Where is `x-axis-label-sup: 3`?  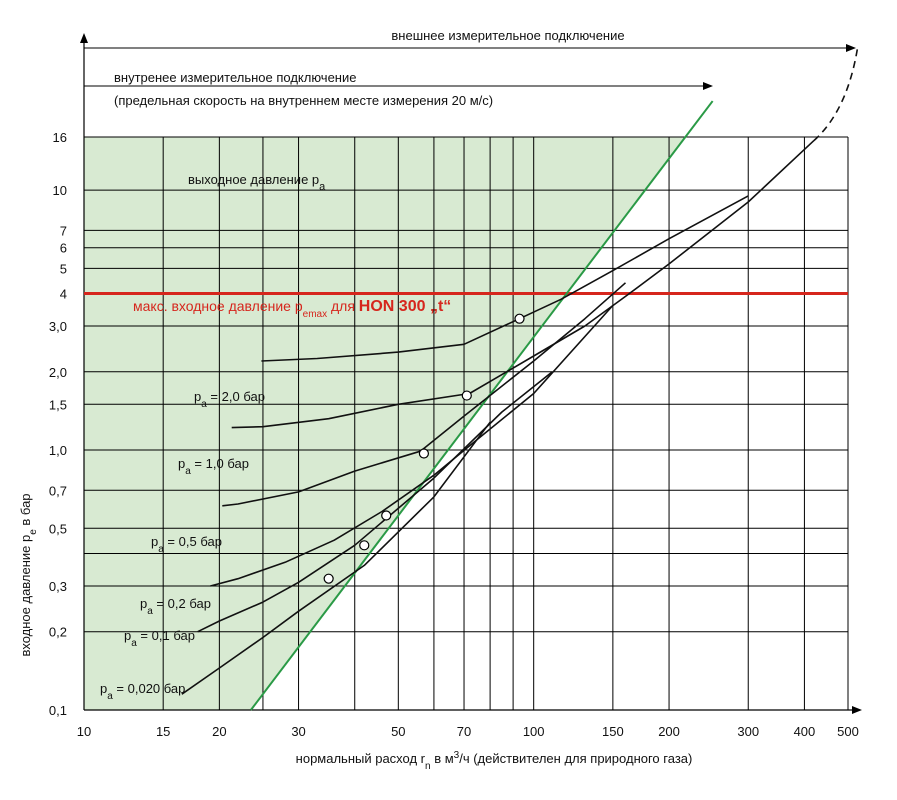
x-axis-label-sup: 3 is located at coordinates (457, 755).